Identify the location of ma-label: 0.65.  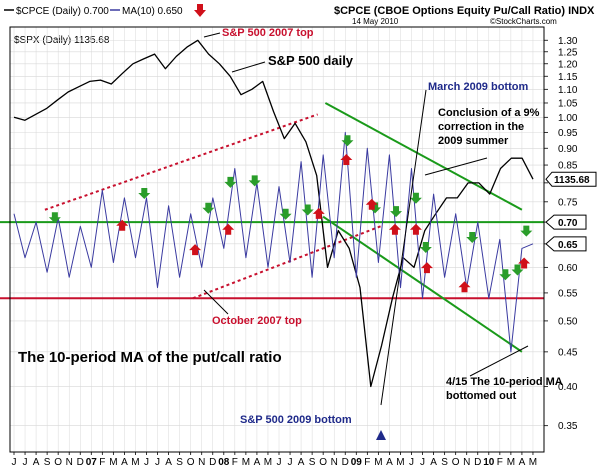
(568, 245).